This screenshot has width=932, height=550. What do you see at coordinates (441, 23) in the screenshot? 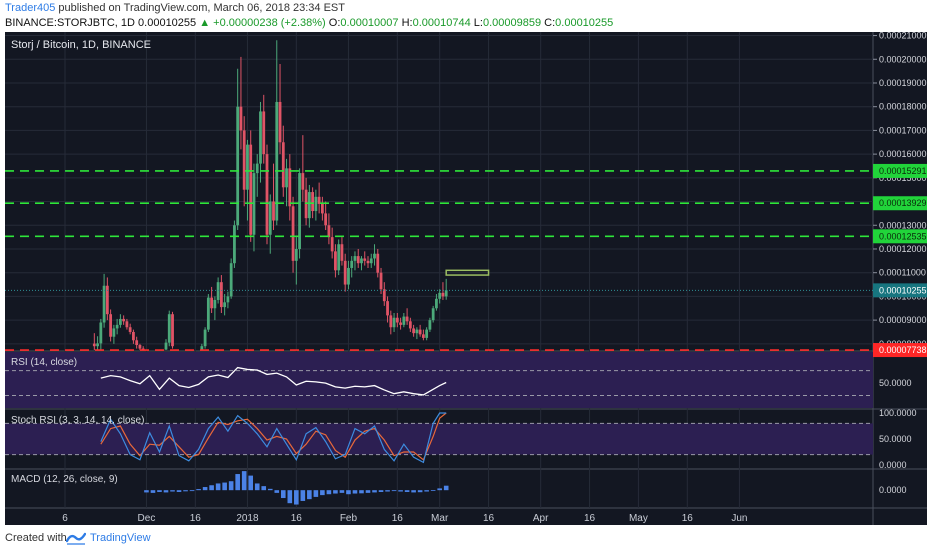
I see `high-value: 0.00010744` at bounding box center [441, 23].